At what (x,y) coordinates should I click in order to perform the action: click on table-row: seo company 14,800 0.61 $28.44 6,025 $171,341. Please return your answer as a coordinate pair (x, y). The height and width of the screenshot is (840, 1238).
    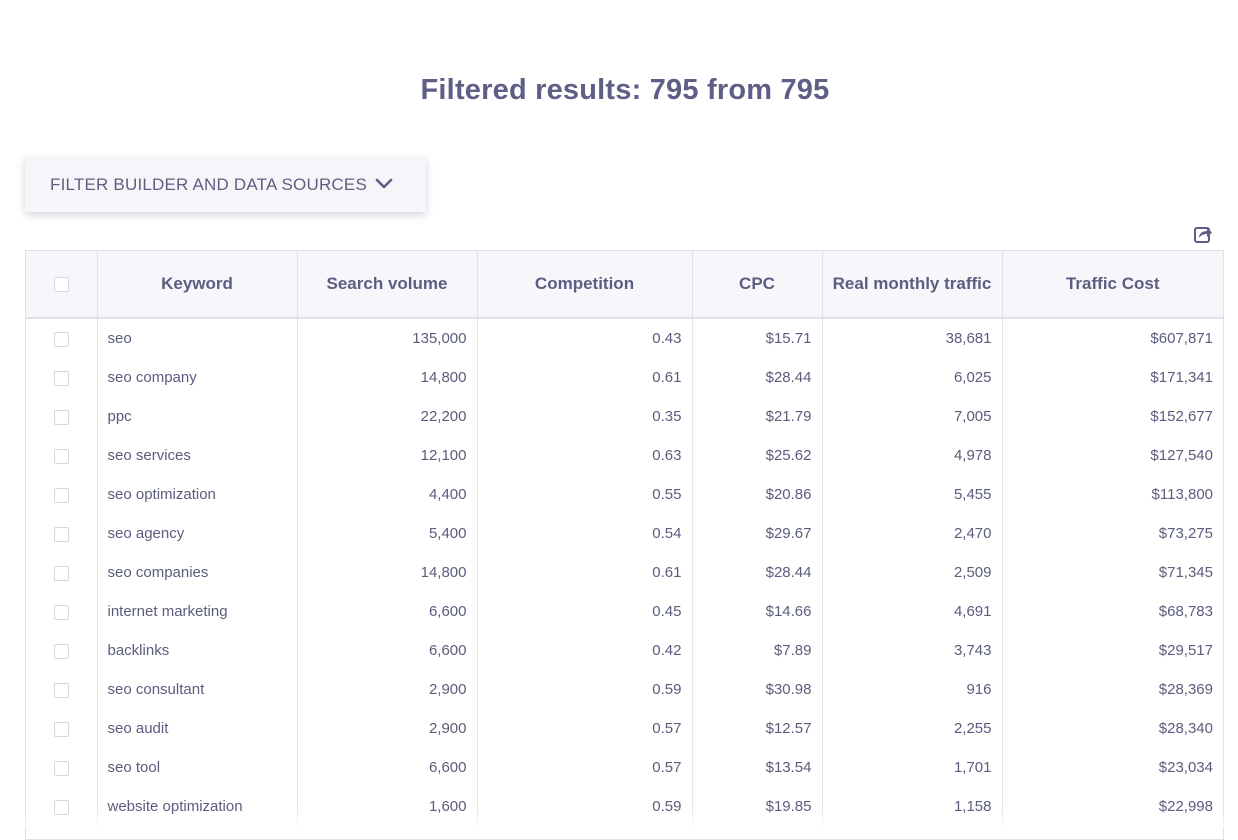
    Looking at the image, I should click on (624, 377).